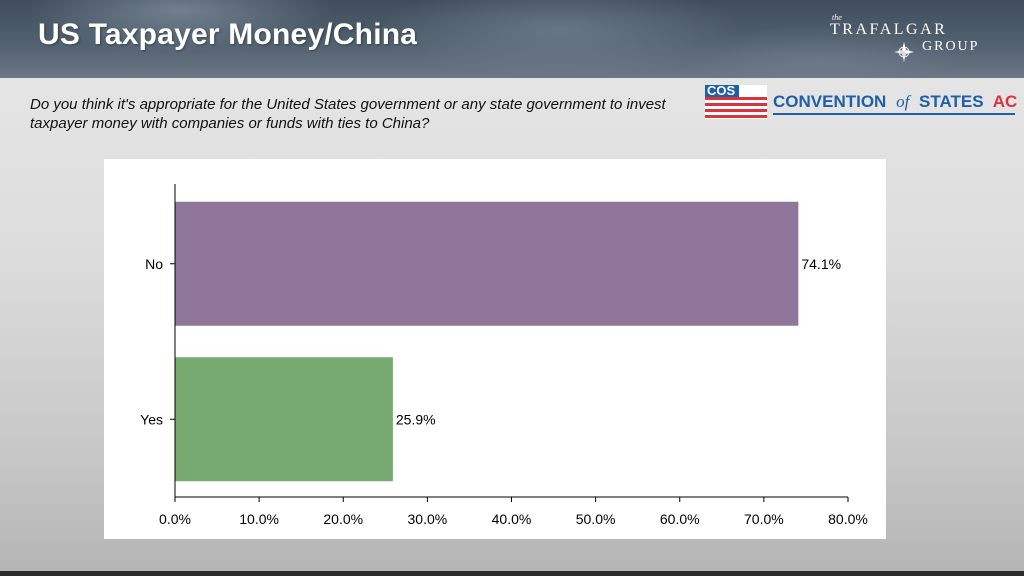  What do you see at coordinates (848, 519) in the screenshot?
I see `x-tick-label: 80.0%` at bounding box center [848, 519].